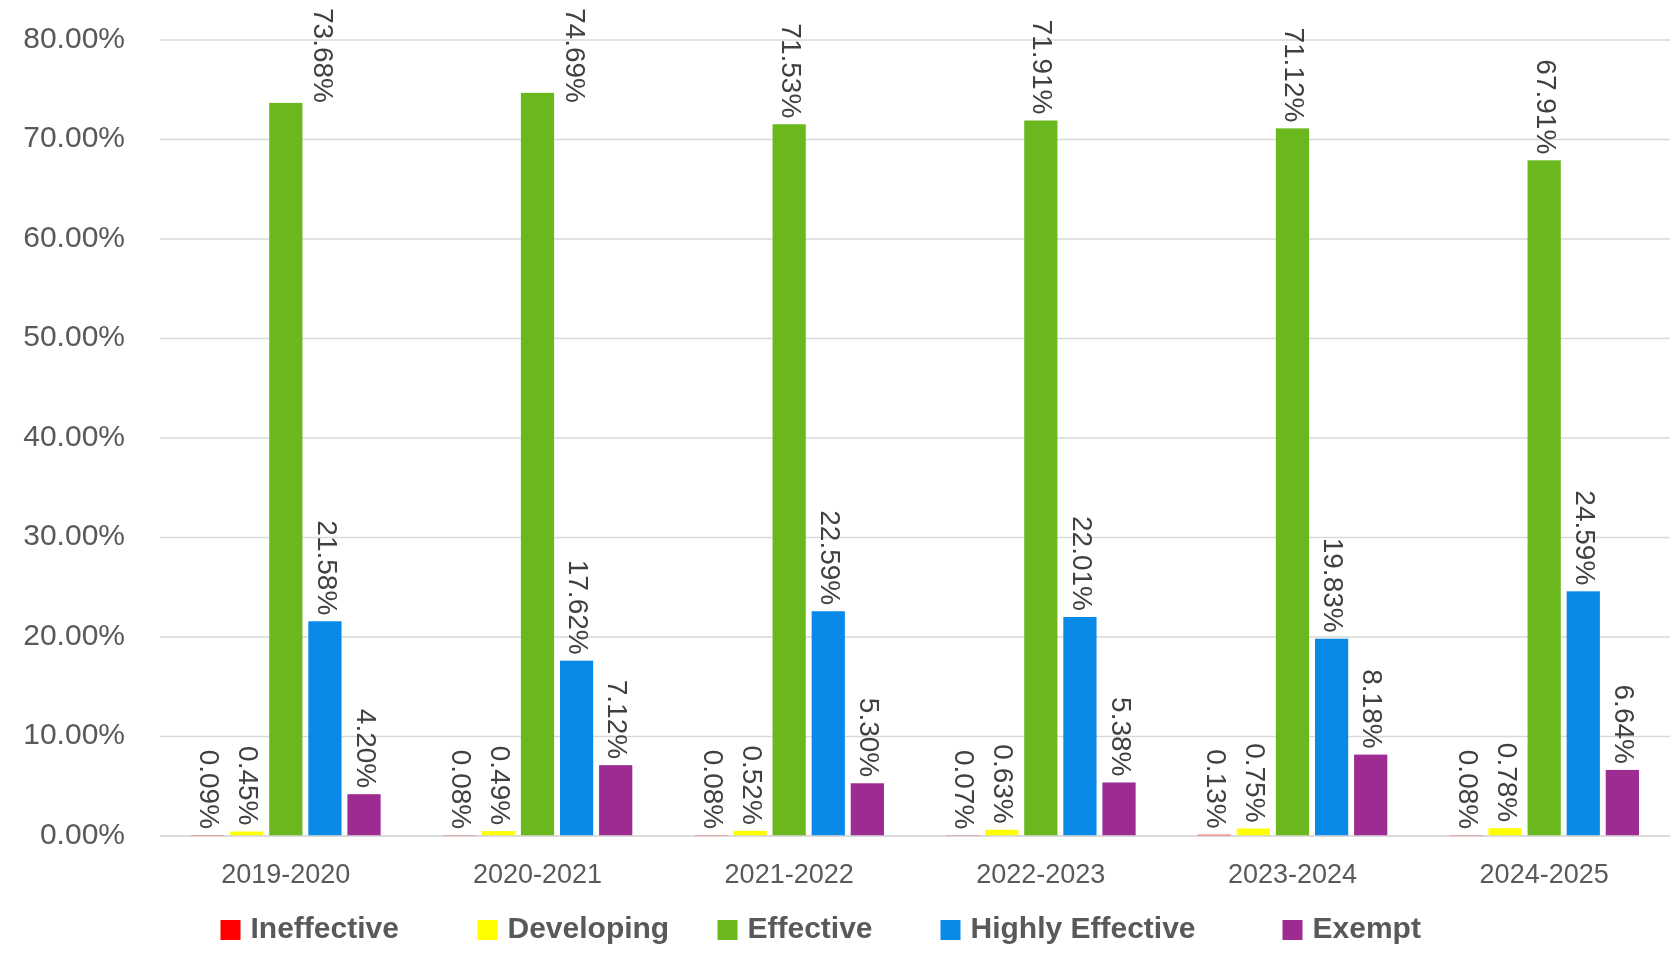 This screenshot has width=1675, height=960. What do you see at coordinates (618, 719) in the screenshot?
I see `text: 7.12%` at bounding box center [618, 719].